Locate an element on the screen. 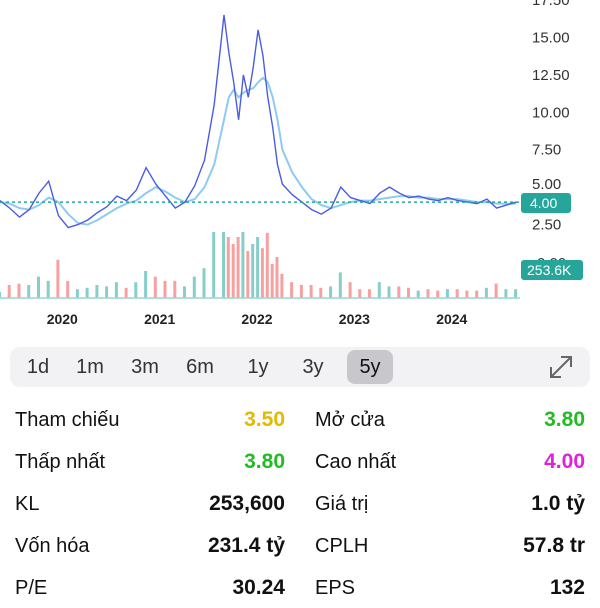 The width and height of the screenshot is (600, 608). x-axis-ticks: 2020 2021 2022 2023 2024 is located at coordinates (257, 319).